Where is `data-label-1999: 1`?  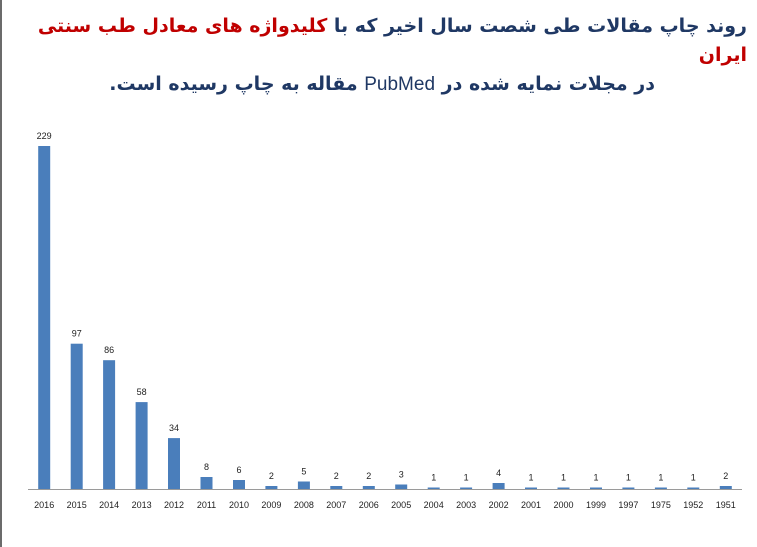 data-label-1999: 1 is located at coordinates (595, 478).